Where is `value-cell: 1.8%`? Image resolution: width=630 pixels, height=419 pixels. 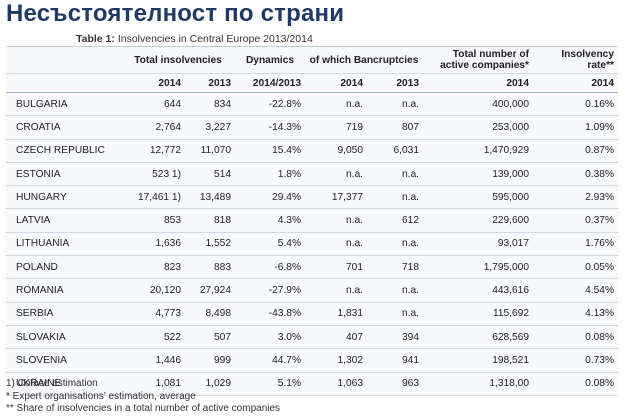
value-cell: 1.8% is located at coordinates (270, 174).